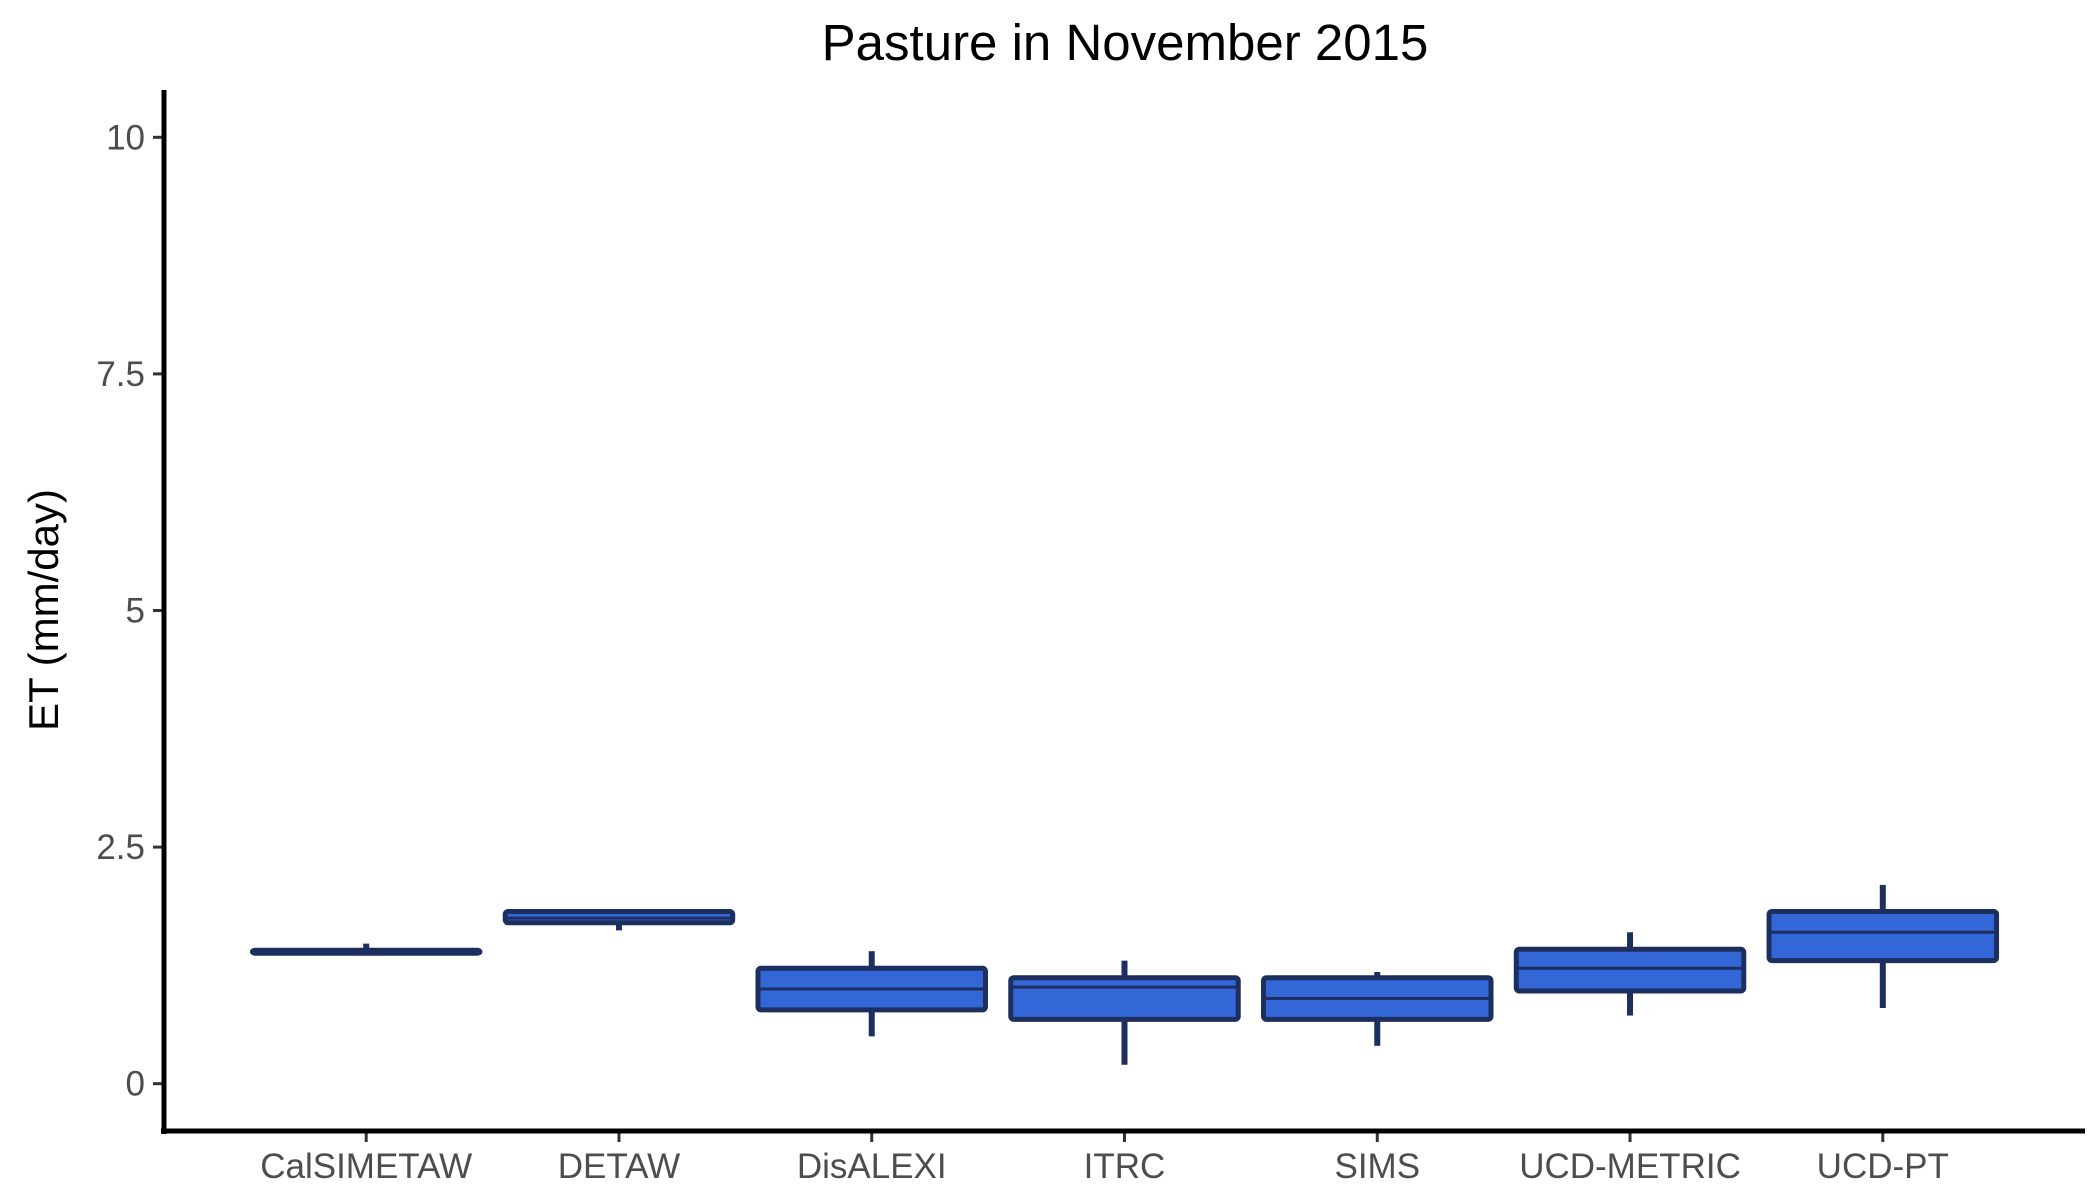 This screenshot has height=1200, width=2100. What do you see at coordinates (871, 994) in the screenshot?
I see `box-disalexi` at bounding box center [871, 994].